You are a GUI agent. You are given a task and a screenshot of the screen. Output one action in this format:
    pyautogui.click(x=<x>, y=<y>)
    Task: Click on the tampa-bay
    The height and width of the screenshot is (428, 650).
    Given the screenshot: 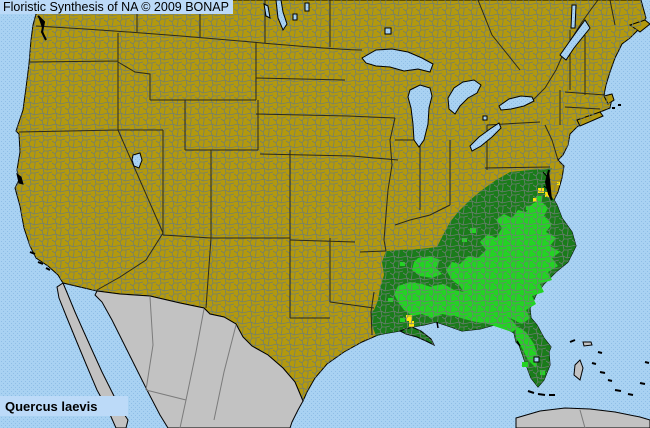 What is the action you would take?
    pyautogui.click(x=518, y=343)
    